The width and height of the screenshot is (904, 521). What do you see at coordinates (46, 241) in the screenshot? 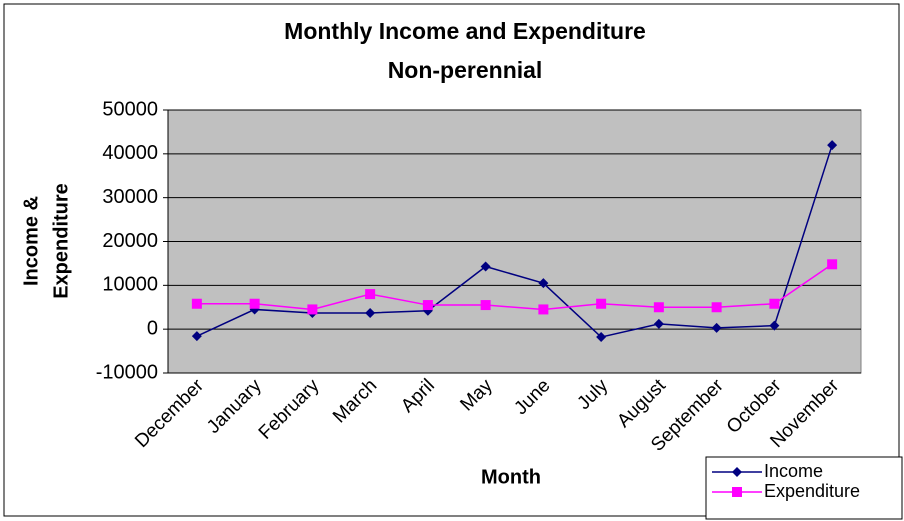
I see `y-axis-label: Income & Expenditure` at bounding box center [46, 241].